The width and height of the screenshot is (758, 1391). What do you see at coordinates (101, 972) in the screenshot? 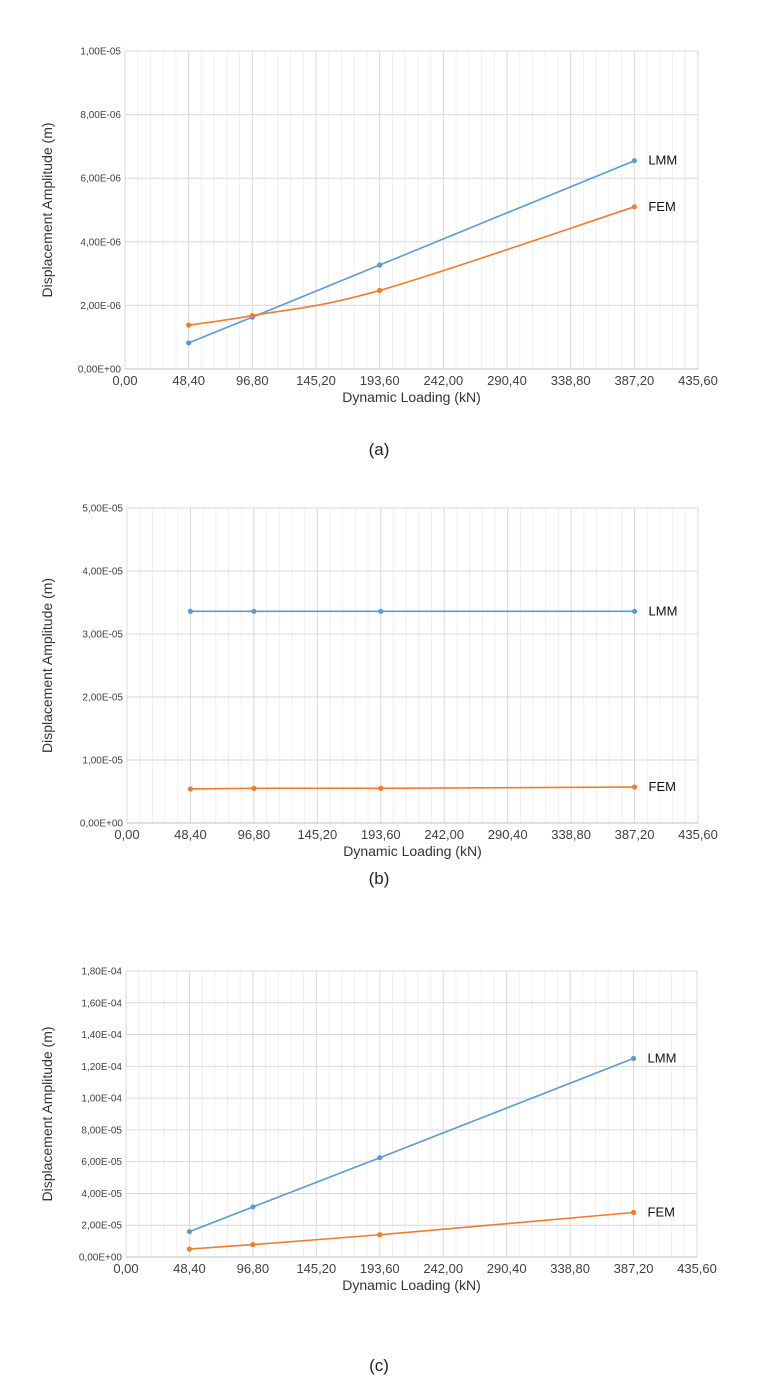
I see `y-tick-label: 1,80E-04` at bounding box center [101, 972].